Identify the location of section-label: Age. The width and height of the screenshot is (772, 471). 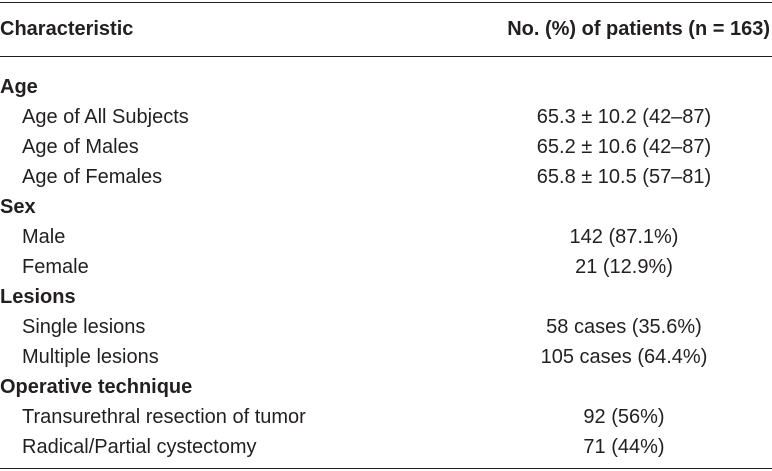
(19, 87).